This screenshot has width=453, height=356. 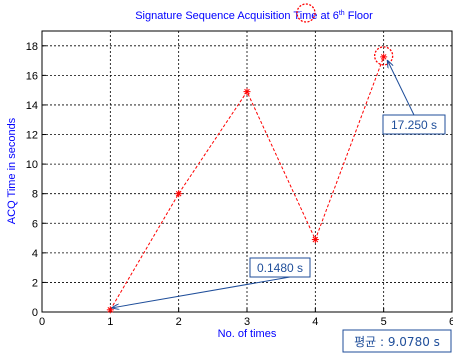 What do you see at coordinates (12, 170) in the screenshot?
I see `y-axis-label: ACQ Time in seconds` at bounding box center [12, 170].